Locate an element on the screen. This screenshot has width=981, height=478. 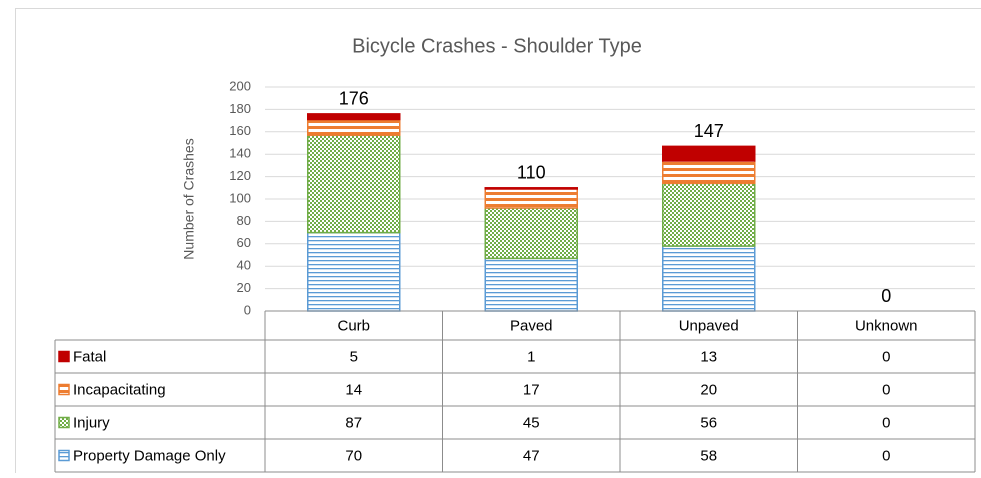
legend-label: Property Damage Only is located at coordinates (149, 455).